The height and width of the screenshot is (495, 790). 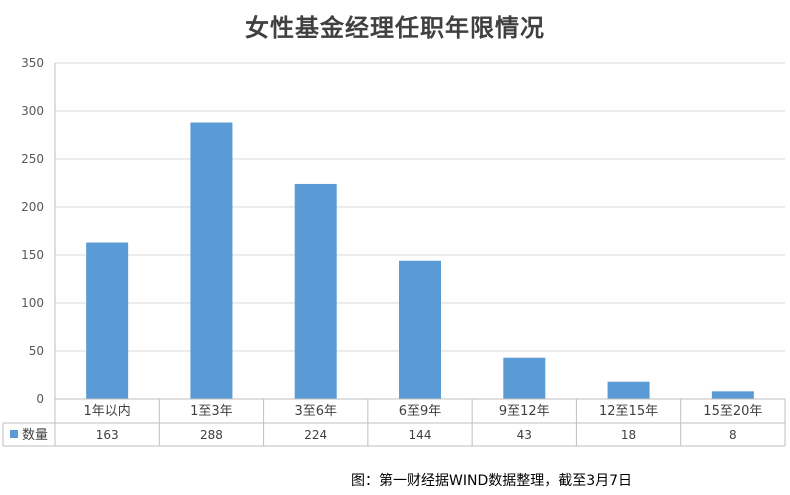 I want to click on y-tick-label: 200, so click(x=32, y=207).